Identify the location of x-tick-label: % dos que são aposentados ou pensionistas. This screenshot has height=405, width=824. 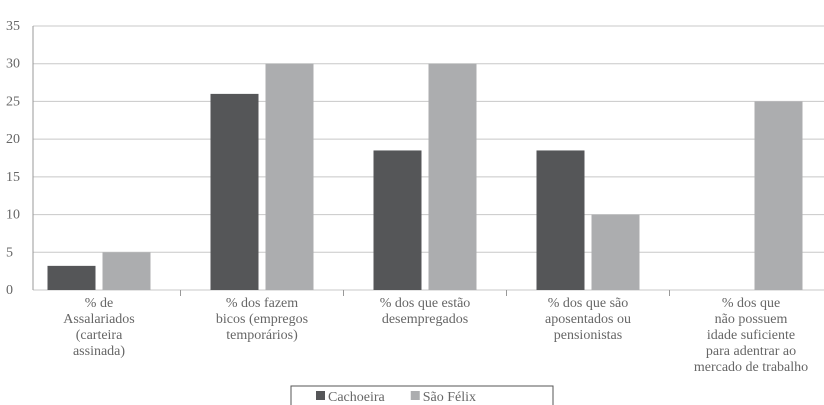
(588, 319).